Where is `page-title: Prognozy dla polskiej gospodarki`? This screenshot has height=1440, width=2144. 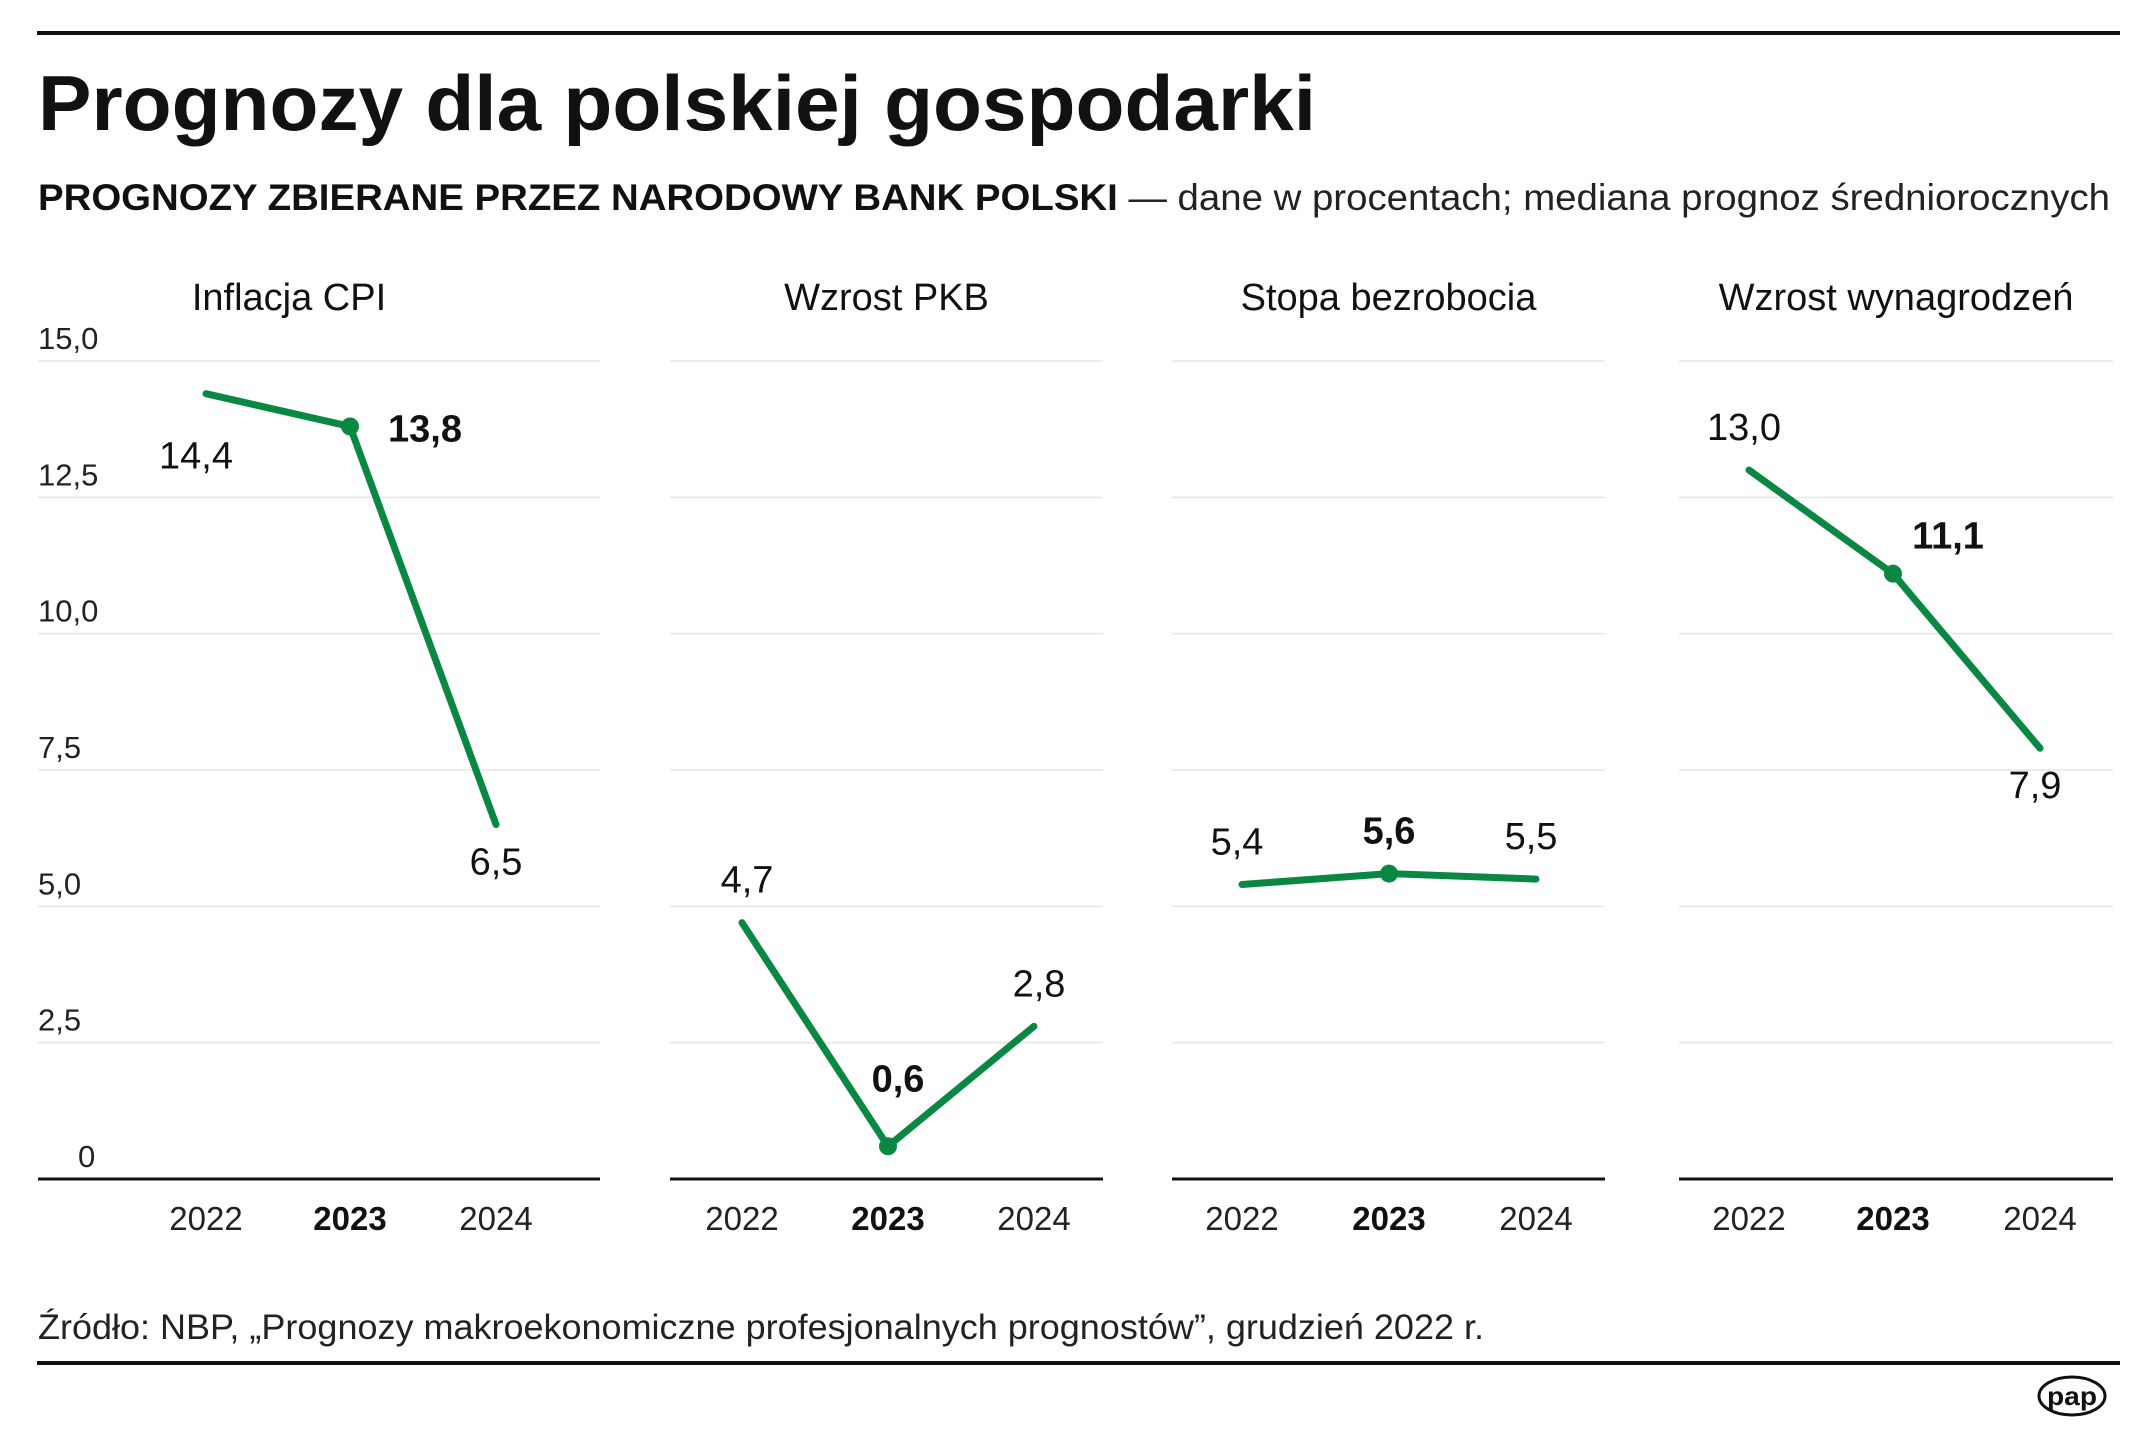 page-title: Prognozy dla polskiej gospodarki is located at coordinates (677, 103).